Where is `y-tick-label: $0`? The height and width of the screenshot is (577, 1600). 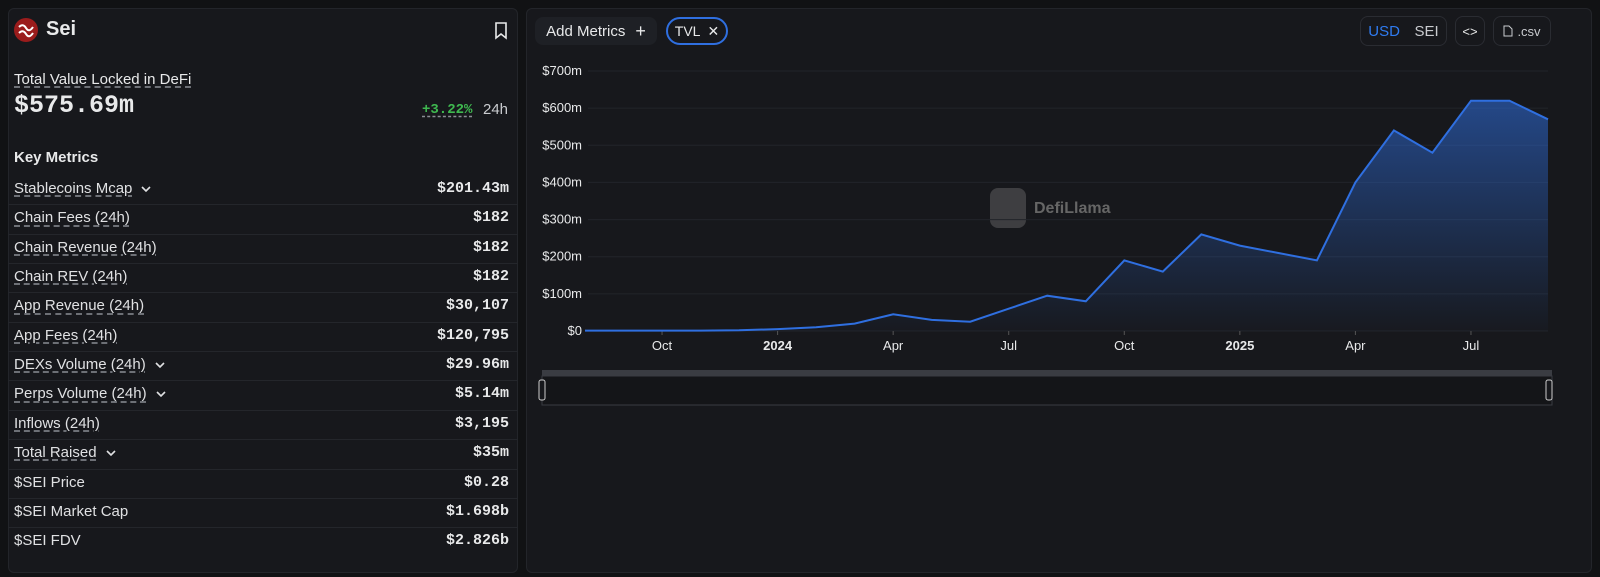
y-tick-label: $0 is located at coordinates (575, 330).